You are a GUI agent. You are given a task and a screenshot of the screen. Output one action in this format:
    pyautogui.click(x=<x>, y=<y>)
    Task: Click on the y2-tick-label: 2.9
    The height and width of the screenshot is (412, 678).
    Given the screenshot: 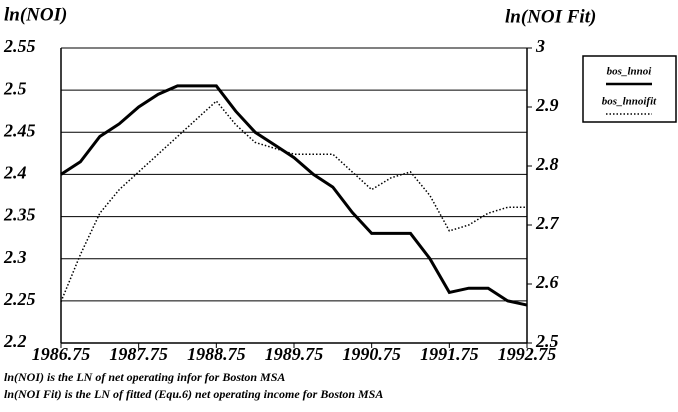 What is the action you would take?
    pyautogui.click(x=547, y=105)
    